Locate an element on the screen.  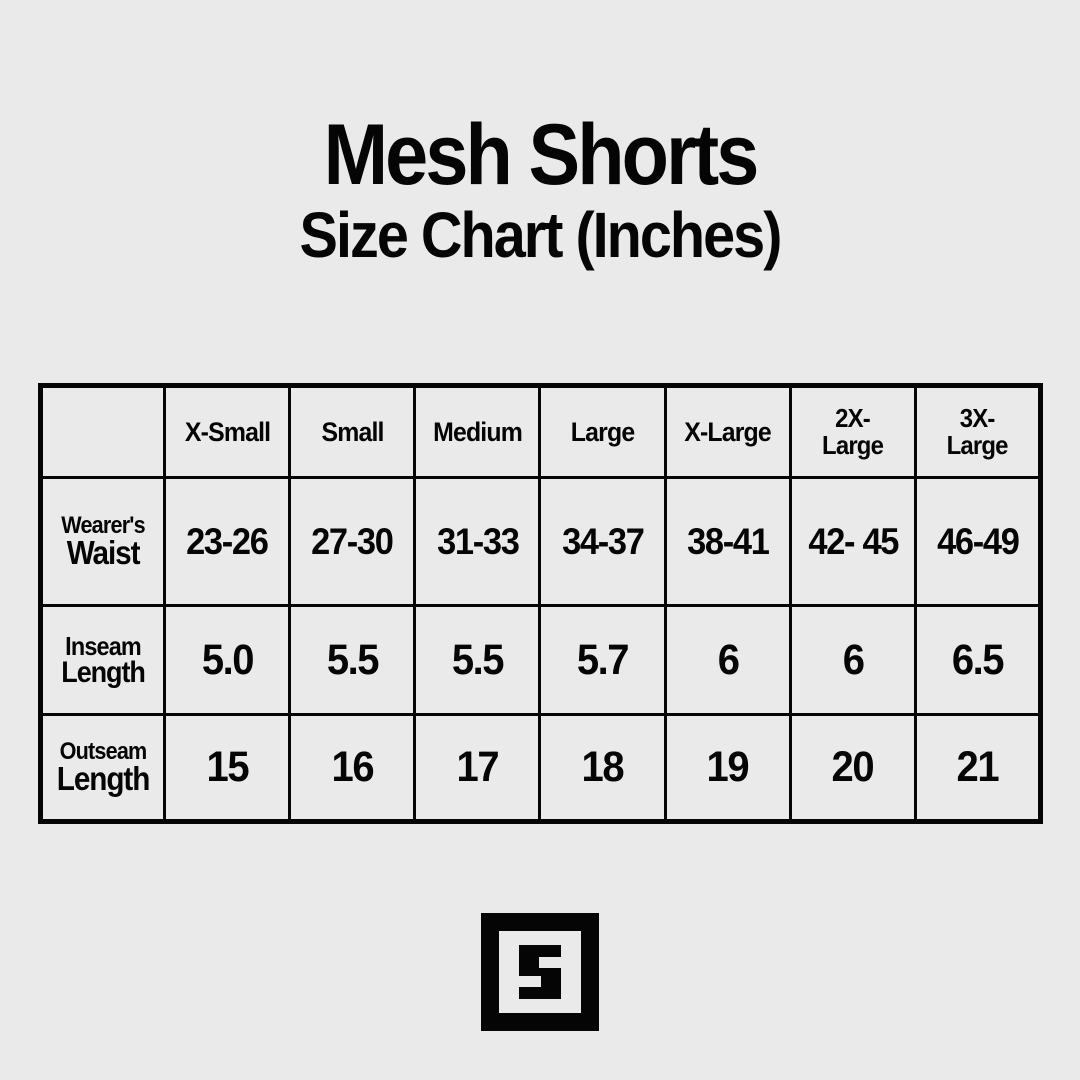
table-cell: 46-49 is located at coordinates (977, 541).